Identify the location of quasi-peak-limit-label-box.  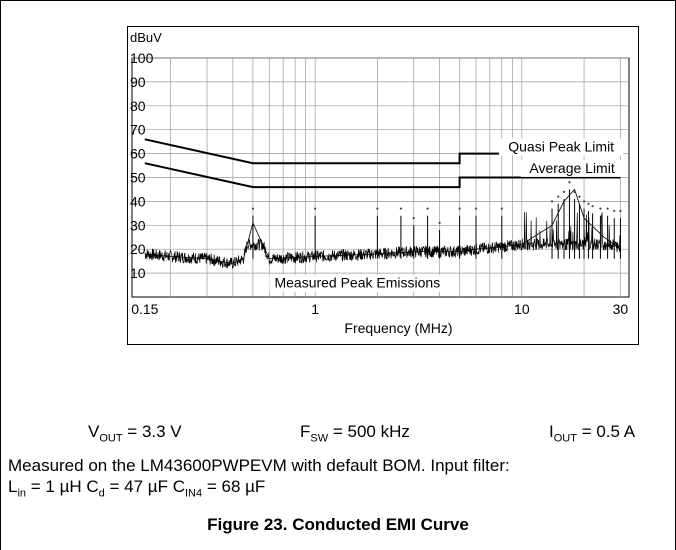
(561, 147).